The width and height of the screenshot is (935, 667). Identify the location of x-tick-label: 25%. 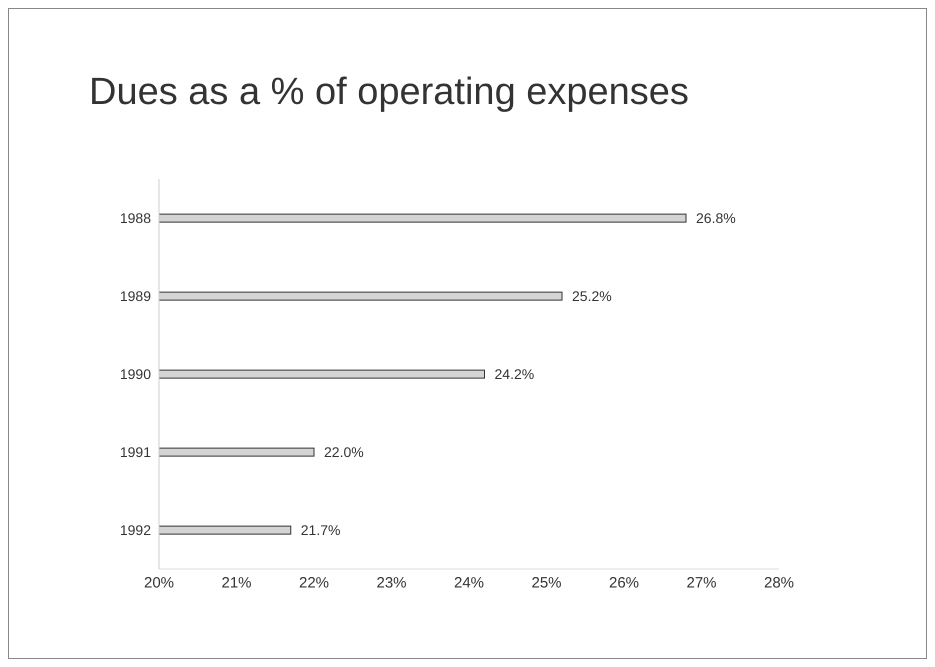
(546, 583).